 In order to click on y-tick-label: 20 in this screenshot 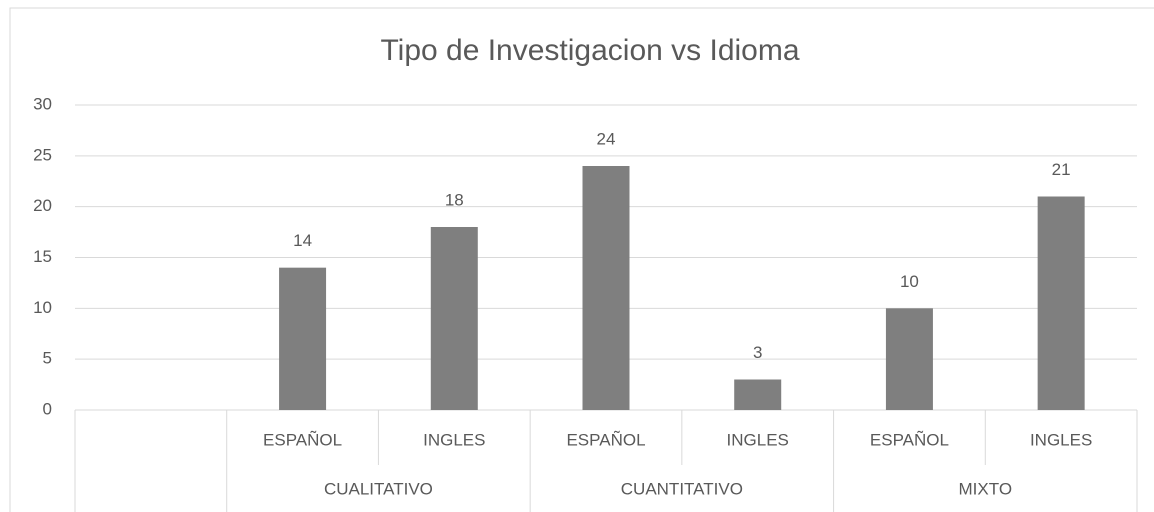, I will do `click(42, 205)`.